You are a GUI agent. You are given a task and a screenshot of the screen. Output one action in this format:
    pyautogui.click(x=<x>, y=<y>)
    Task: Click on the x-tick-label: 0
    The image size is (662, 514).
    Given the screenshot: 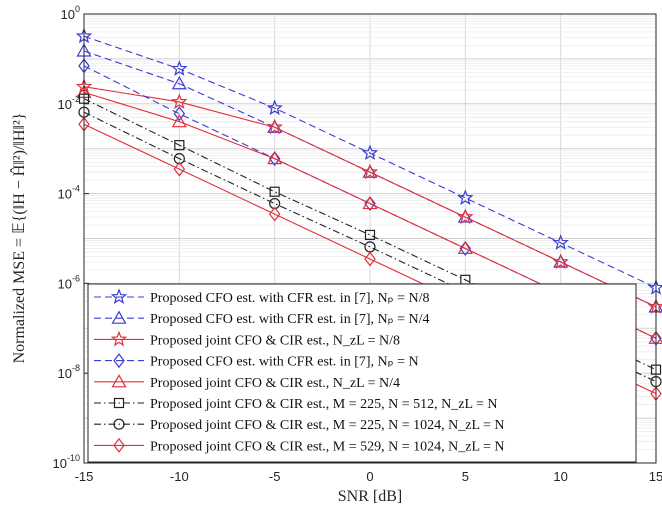 What is the action you would take?
    pyautogui.click(x=369, y=476)
    